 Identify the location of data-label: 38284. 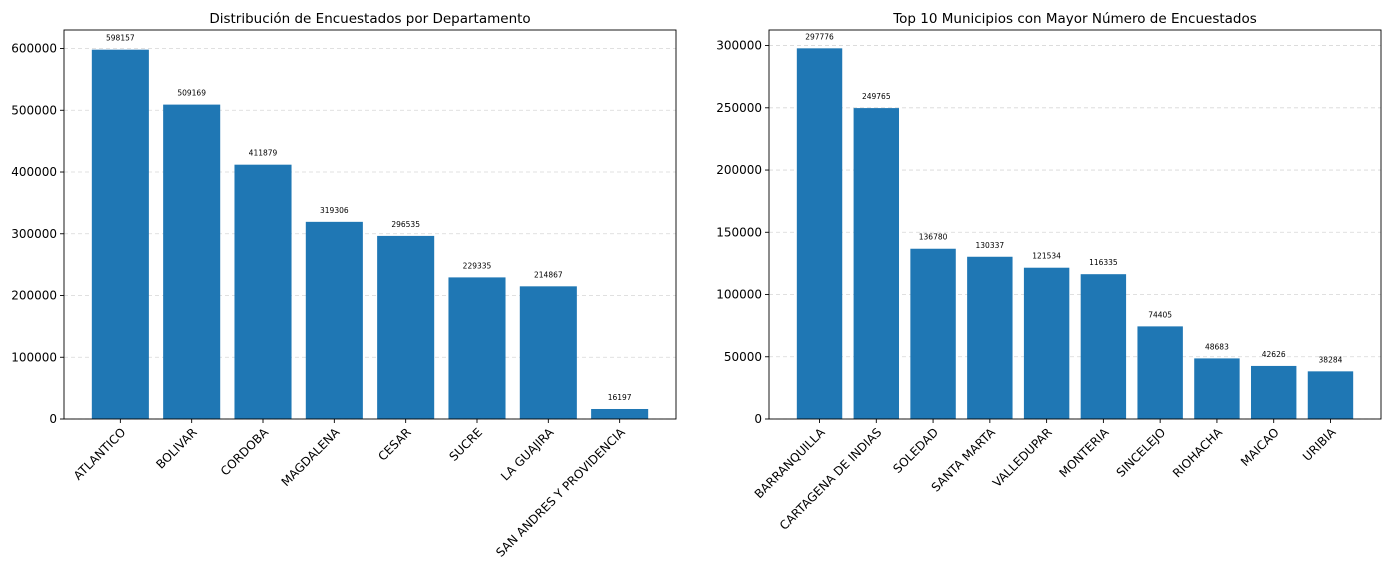
(1331, 359).